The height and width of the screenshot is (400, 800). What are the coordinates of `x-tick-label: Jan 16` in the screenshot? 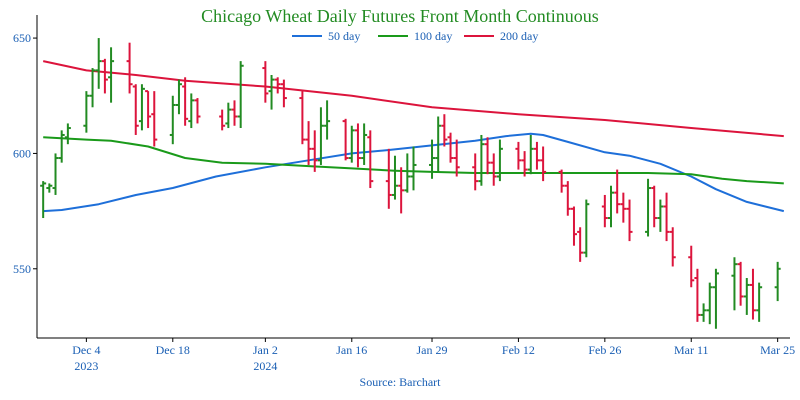 It's located at (351, 350).